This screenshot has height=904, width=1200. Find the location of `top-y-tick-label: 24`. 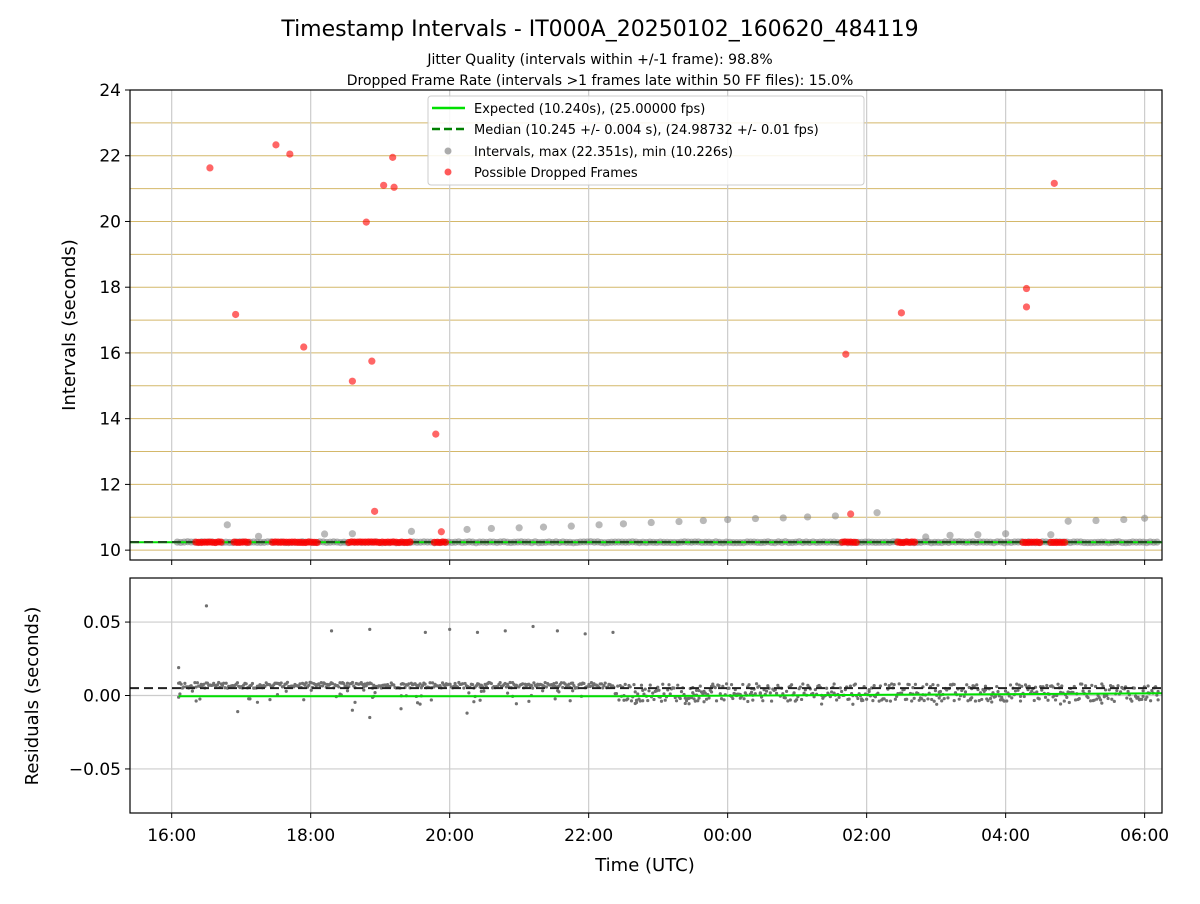

top-y-tick-label: 24 is located at coordinates (110, 91).